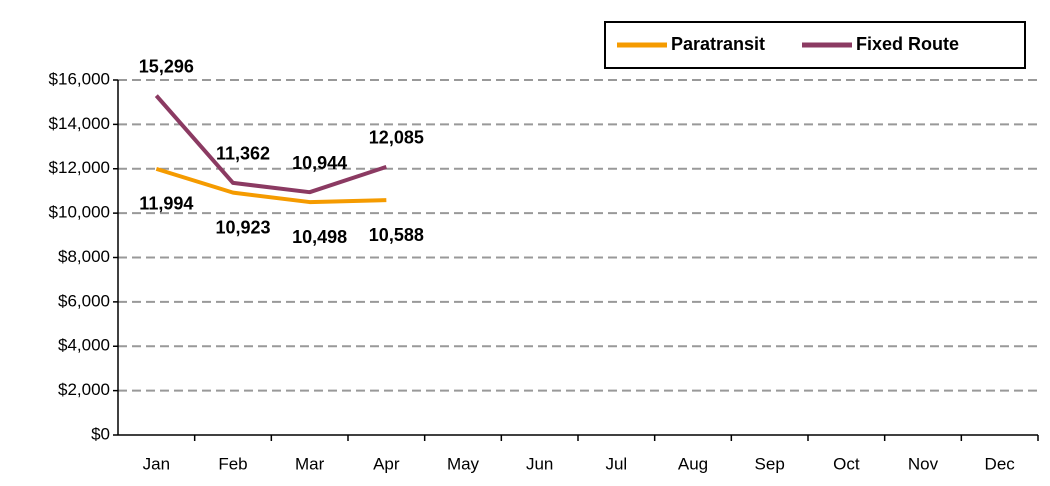 This screenshot has width=1050, height=486. Describe the element at coordinates (79, 123) in the screenshot. I see `y-tick-label: $14,000` at that location.